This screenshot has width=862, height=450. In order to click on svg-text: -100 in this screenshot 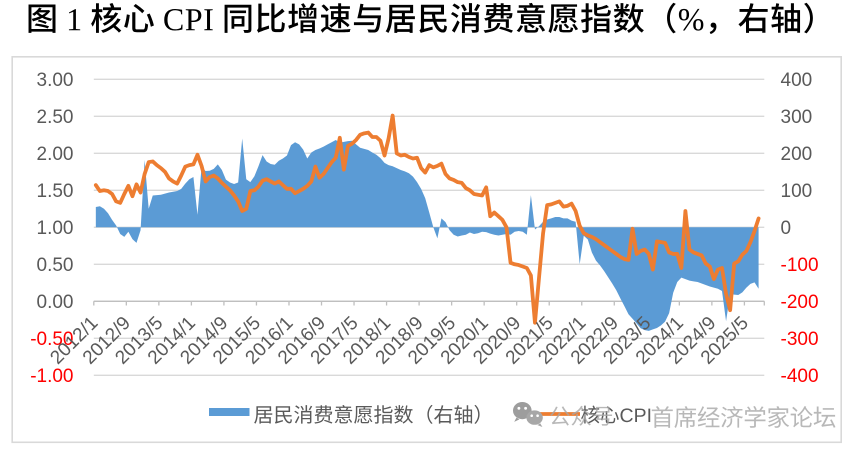, I will do `click(800, 265)`.